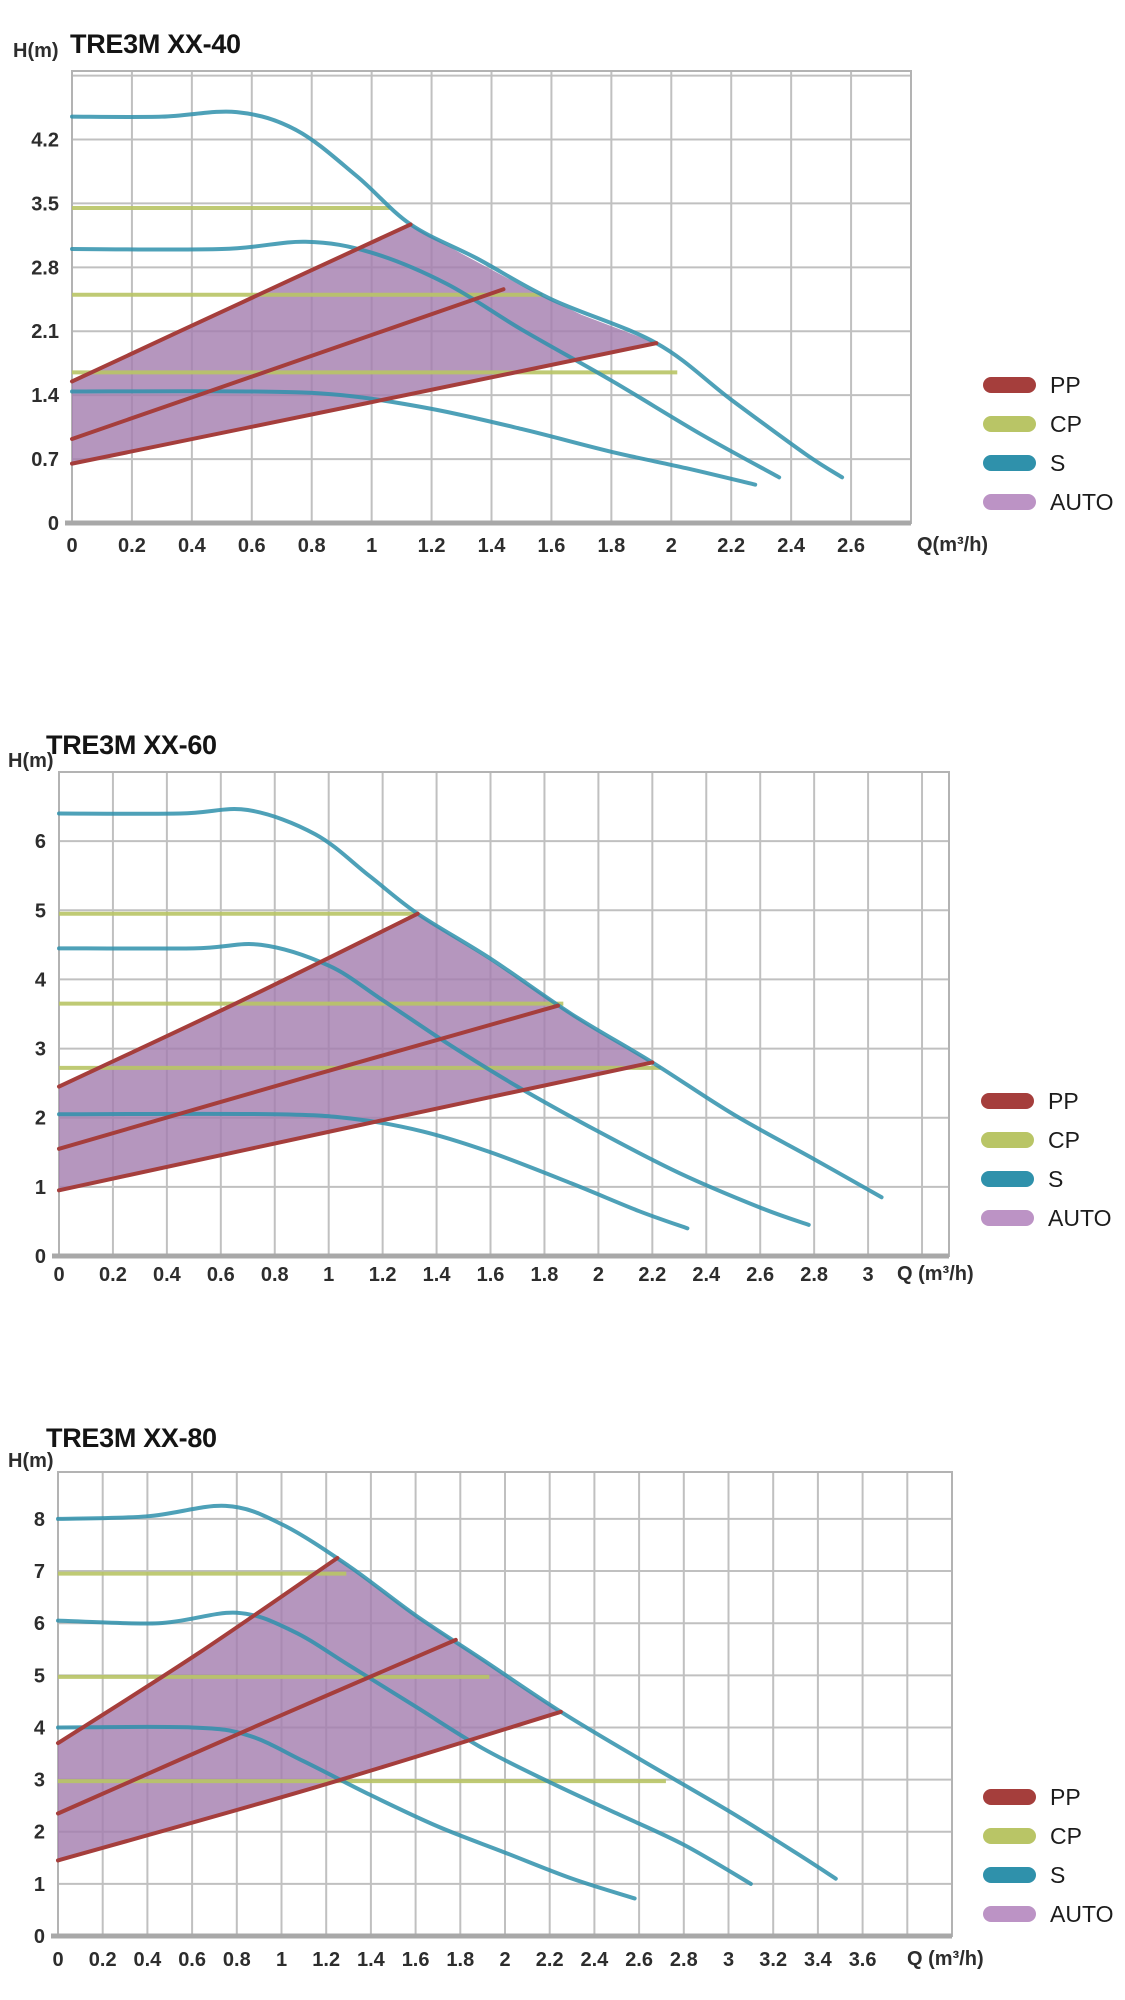  I want to click on x-tick-label: 1.6, so click(416, 1960).